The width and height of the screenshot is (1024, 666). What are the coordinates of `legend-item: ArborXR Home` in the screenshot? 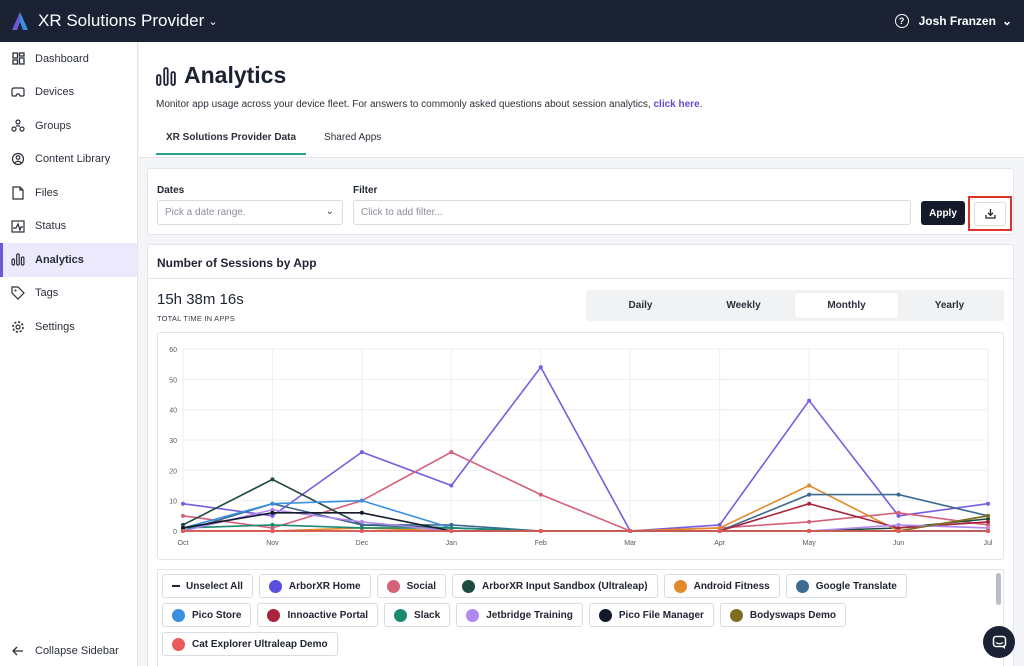 It's located at (314, 586).